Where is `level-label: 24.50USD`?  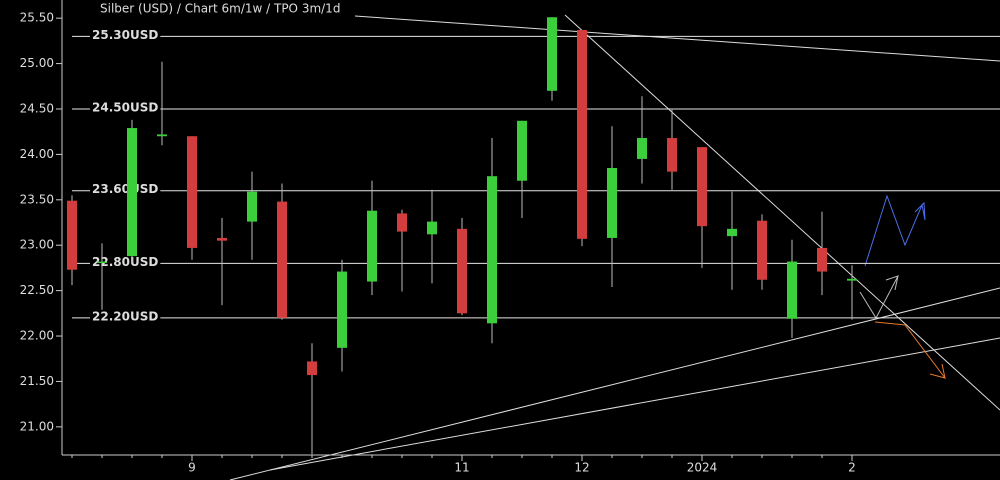
level-label: 24.50USD is located at coordinates (125, 107).